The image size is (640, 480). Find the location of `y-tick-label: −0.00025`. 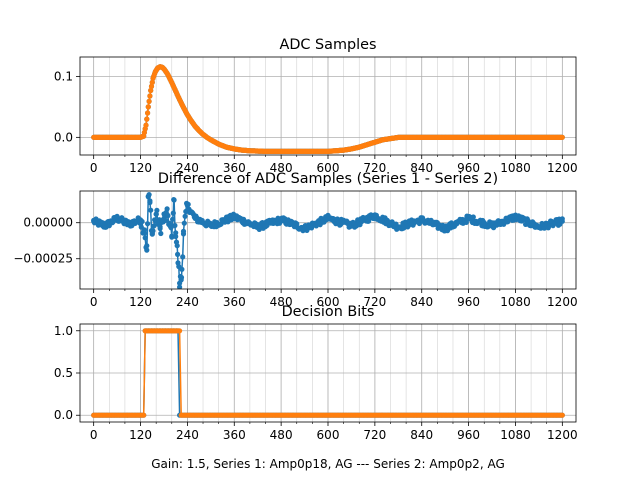

y-tick-label: −0.00025 is located at coordinates (43, 259).